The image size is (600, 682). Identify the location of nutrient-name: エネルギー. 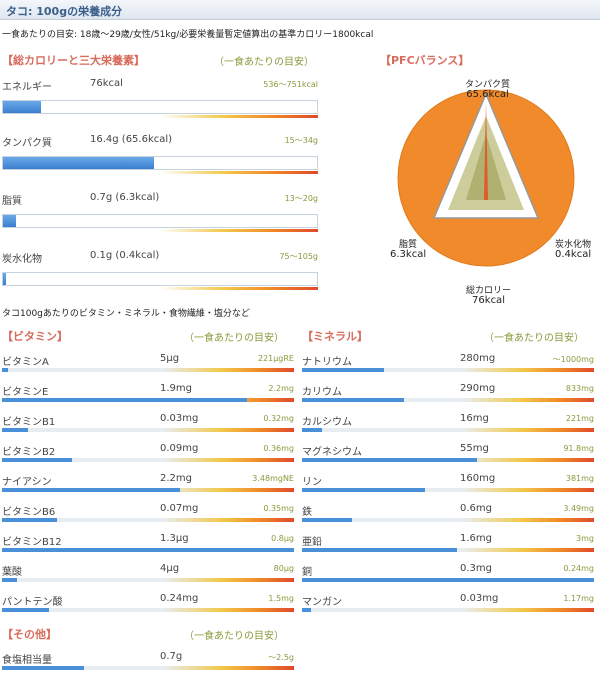
(27, 87).